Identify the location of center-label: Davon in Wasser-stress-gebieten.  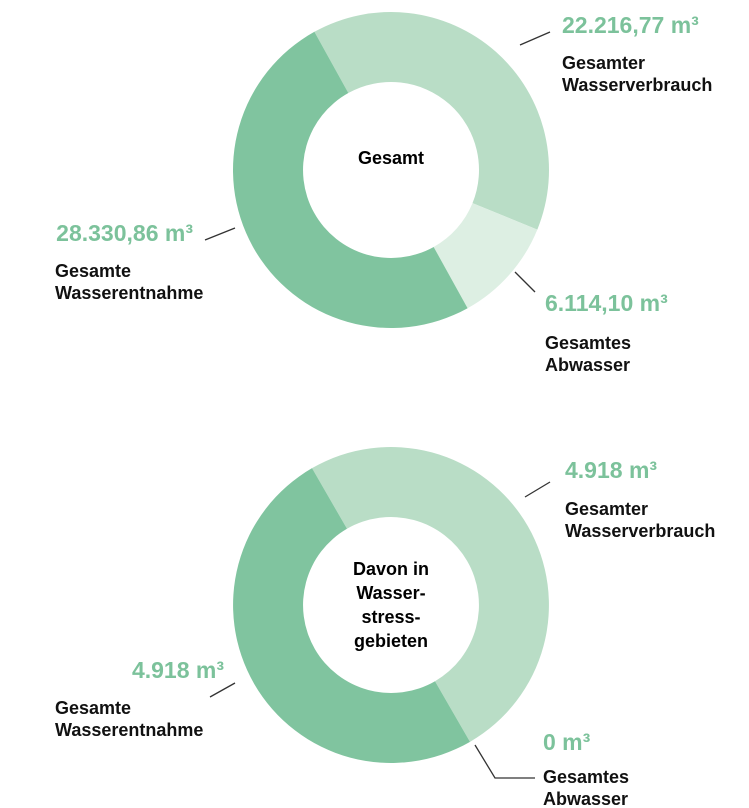
(390, 605).